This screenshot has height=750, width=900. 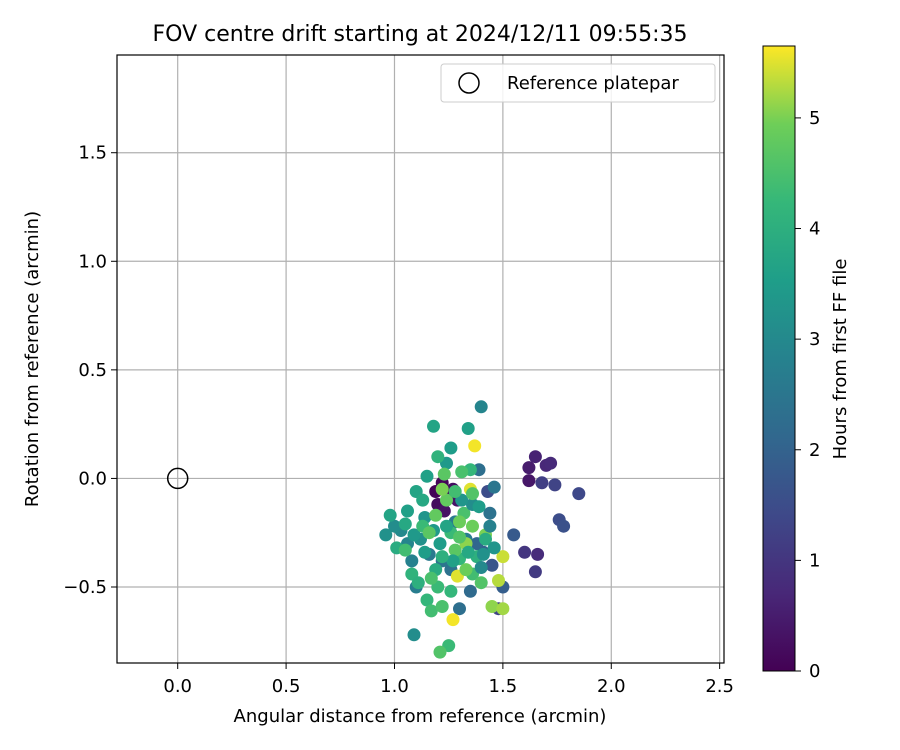 I want to click on y-axis-ticks: −0.5 0.0 0.5 1.0 1.5, so click(x=90, y=370).